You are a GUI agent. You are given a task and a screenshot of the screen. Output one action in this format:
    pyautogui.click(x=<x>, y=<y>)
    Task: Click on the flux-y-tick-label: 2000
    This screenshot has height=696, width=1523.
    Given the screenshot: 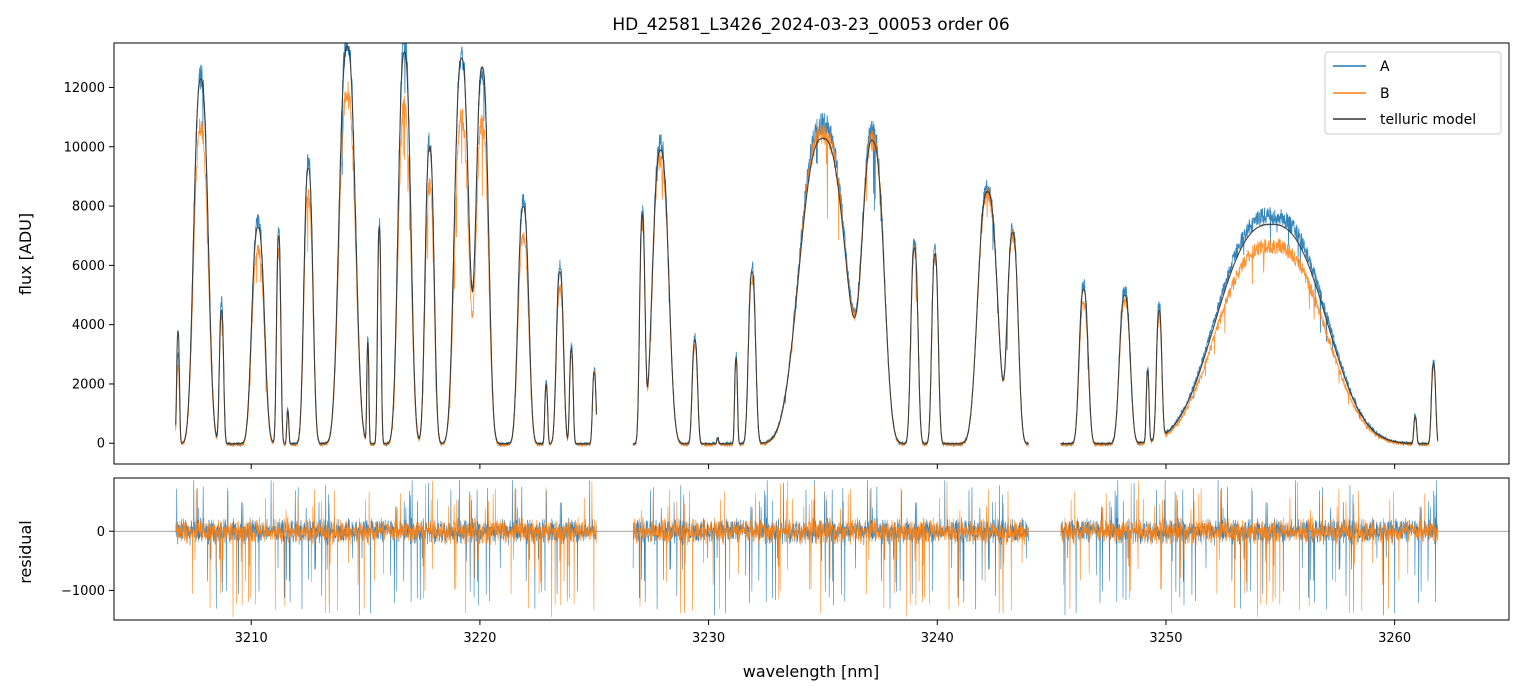 What is the action you would take?
    pyautogui.click(x=88, y=384)
    